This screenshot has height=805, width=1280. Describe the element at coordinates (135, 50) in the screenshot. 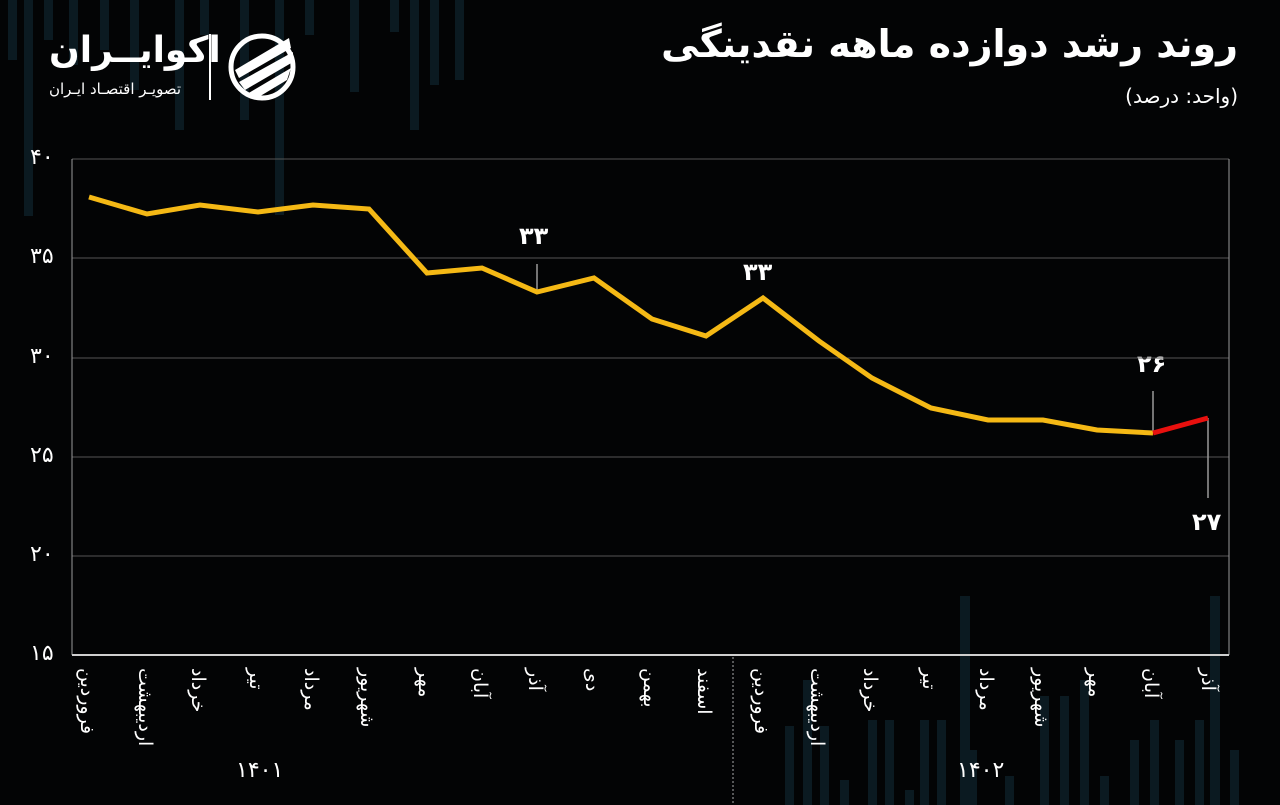

I see `logo-name: اکوایــران` at that location.